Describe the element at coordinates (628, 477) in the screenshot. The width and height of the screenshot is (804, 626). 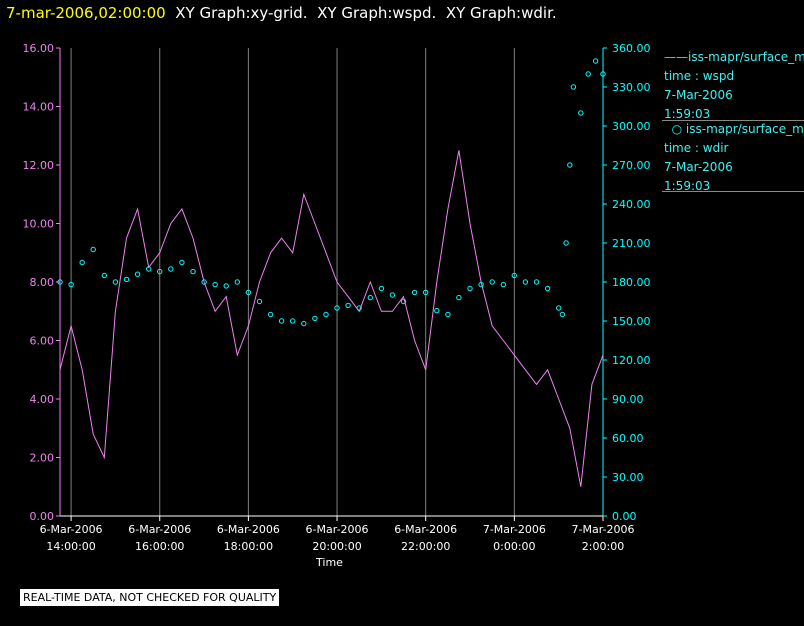
I see `y-right-tick-label: 30.00` at that location.